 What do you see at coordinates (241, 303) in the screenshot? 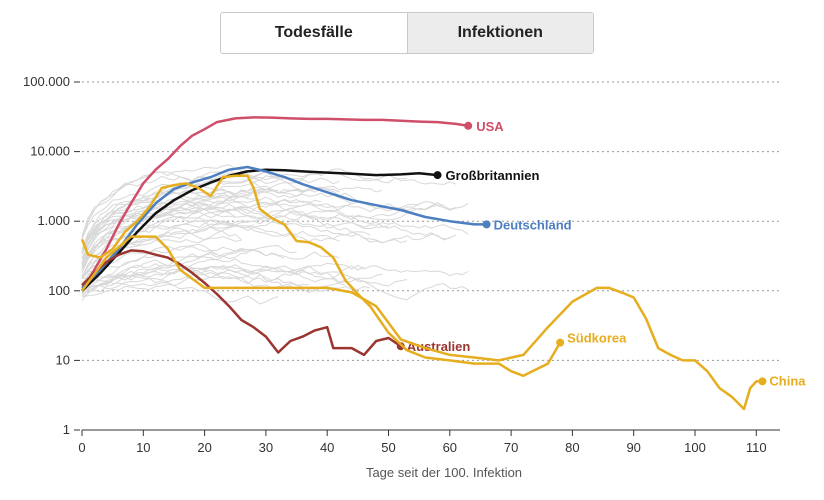
I see `series-line-australien` at bounding box center [241, 303].